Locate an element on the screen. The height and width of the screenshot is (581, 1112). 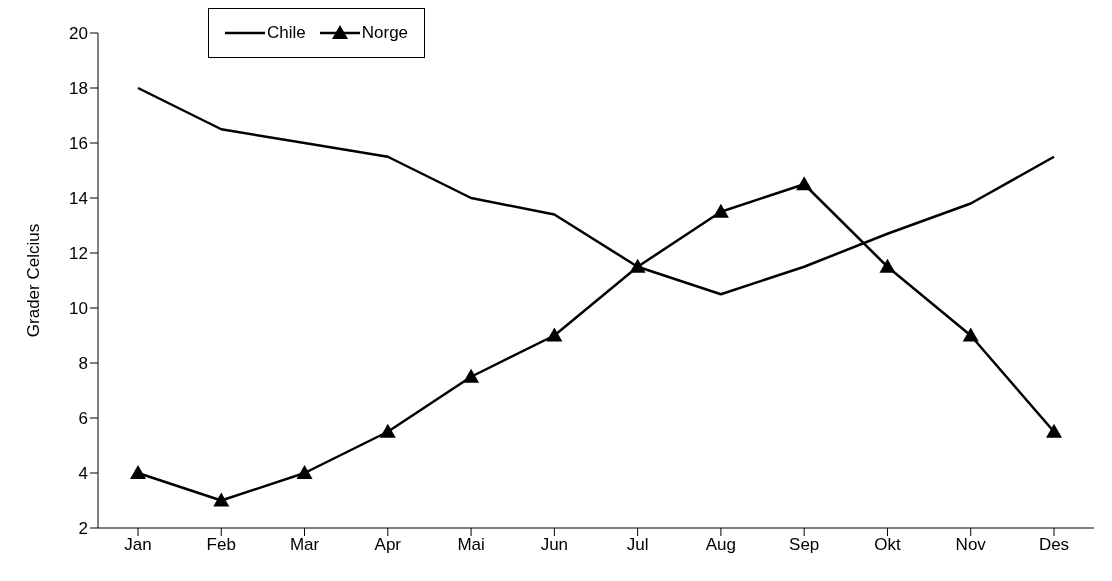
x-tick-label: Aug is located at coordinates (721, 545).